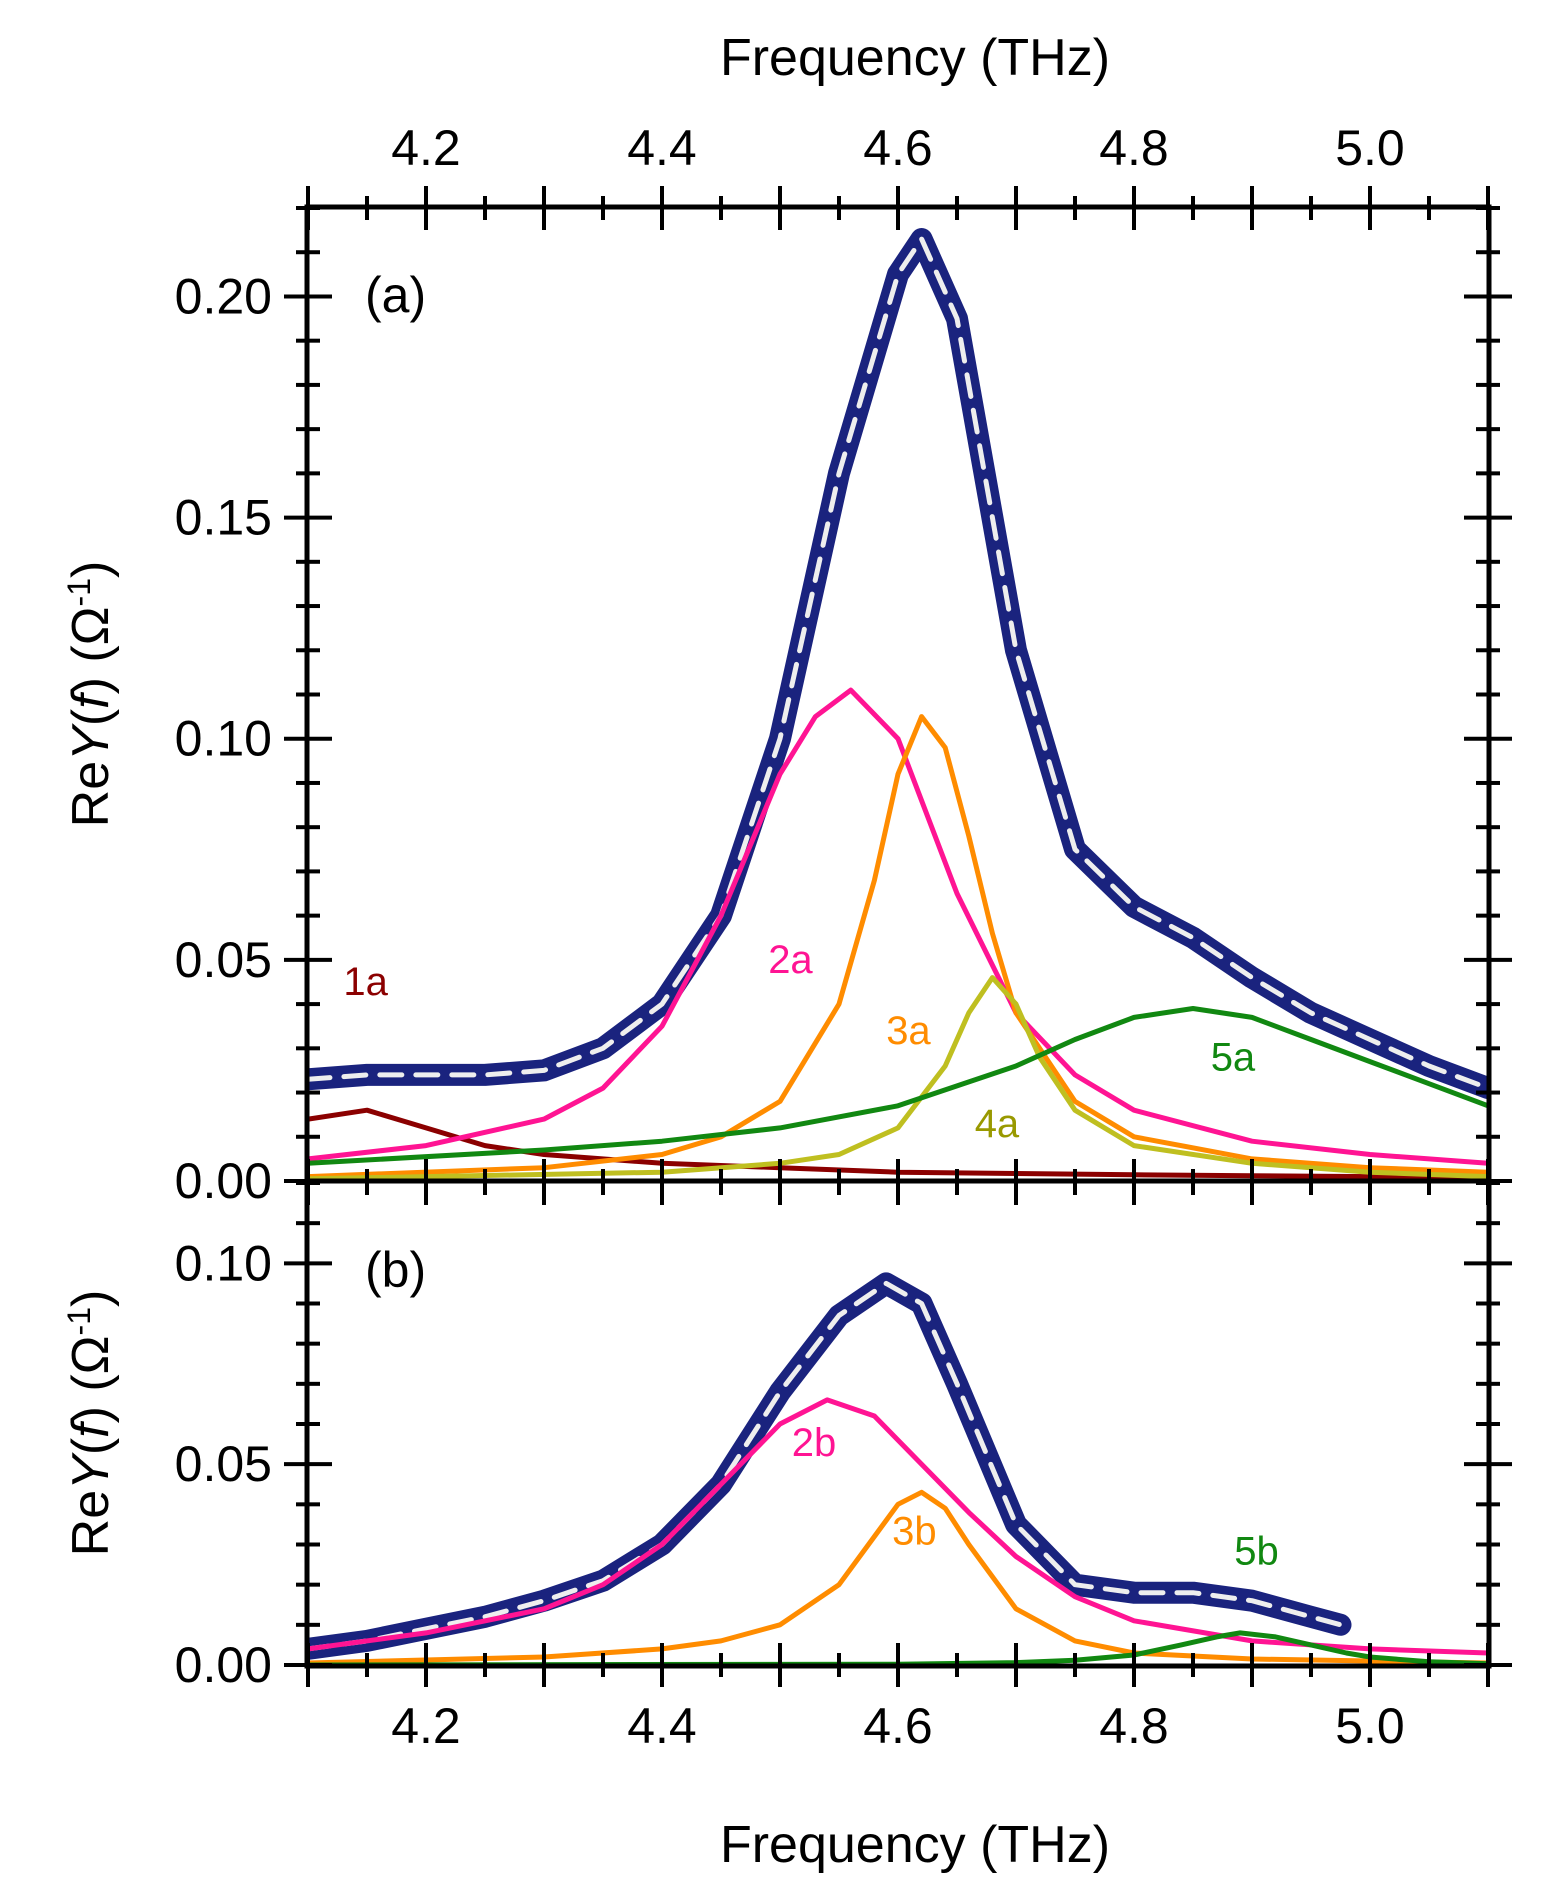 The width and height of the screenshot is (1550, 1885). What do you see at coordinates (90, 1423) in the screenshot?
I see `panel-b-ylabel: ReY(f) (Ω-1)` at bounding box center [90, 1423].